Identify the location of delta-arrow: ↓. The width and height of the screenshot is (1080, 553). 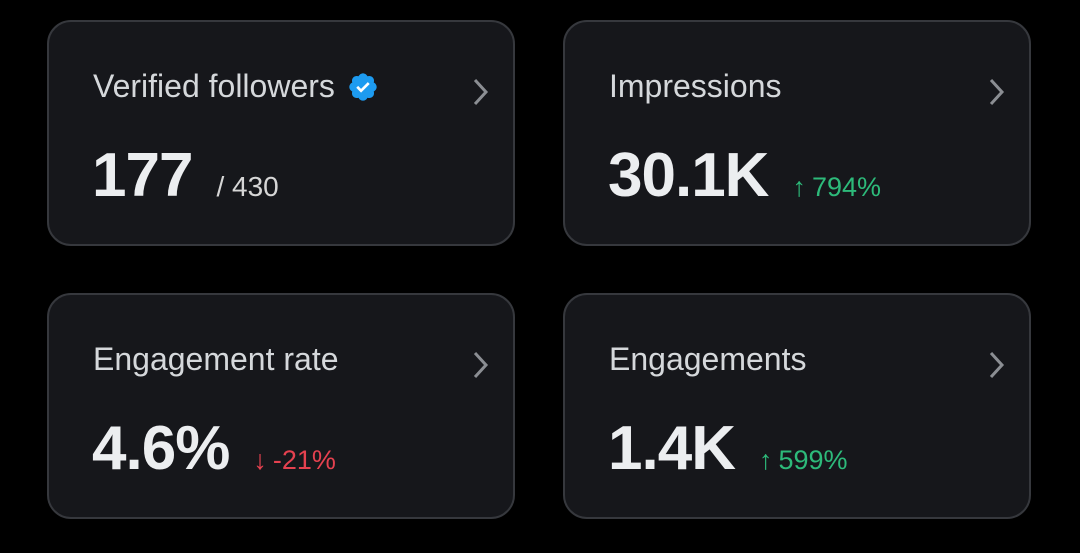
(260, 460).